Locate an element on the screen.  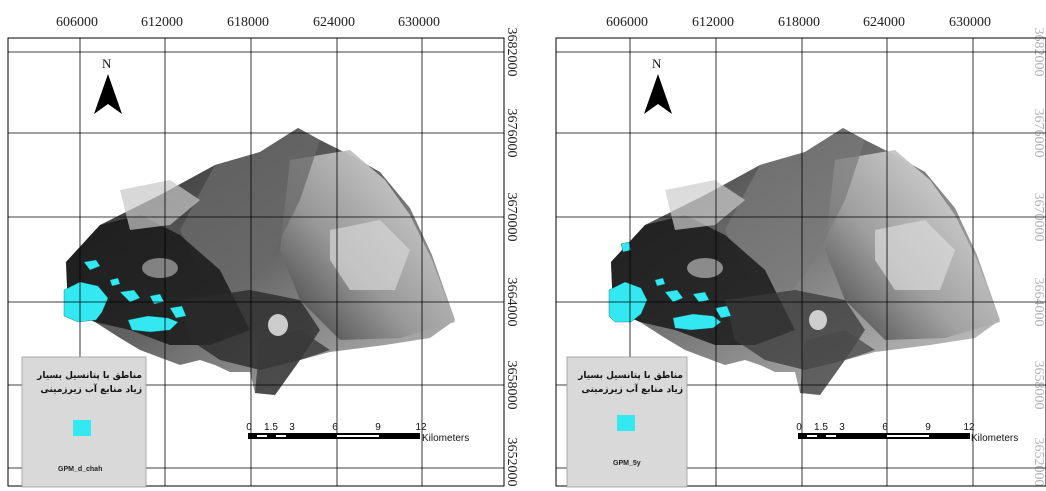
legend-layer-name: GPM_5y is located at coordinates (627, 463).